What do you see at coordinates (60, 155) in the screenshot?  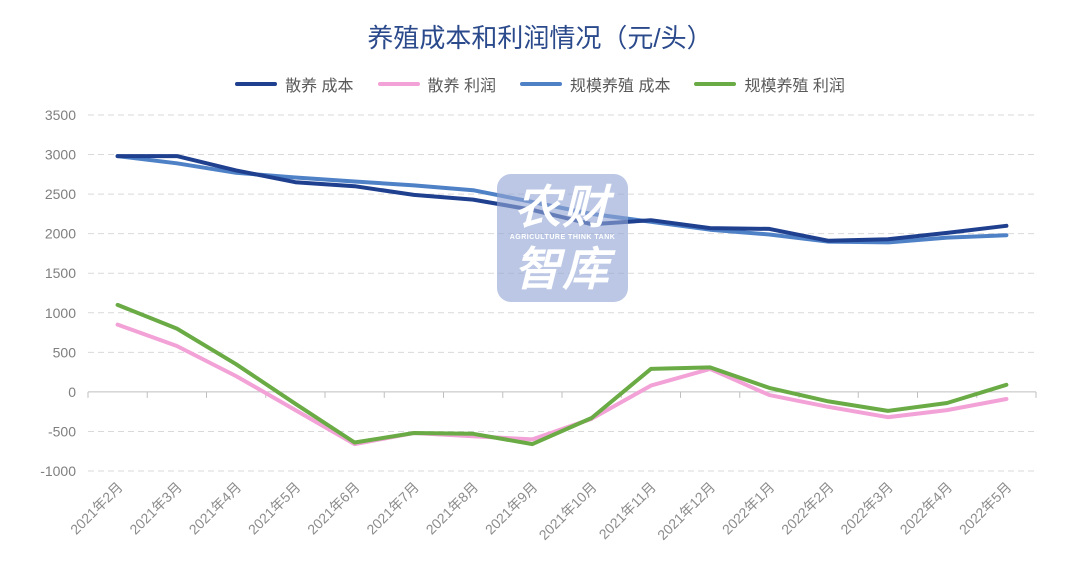 I see `y-tick-label: 3000` at bounding box center [60, 155].